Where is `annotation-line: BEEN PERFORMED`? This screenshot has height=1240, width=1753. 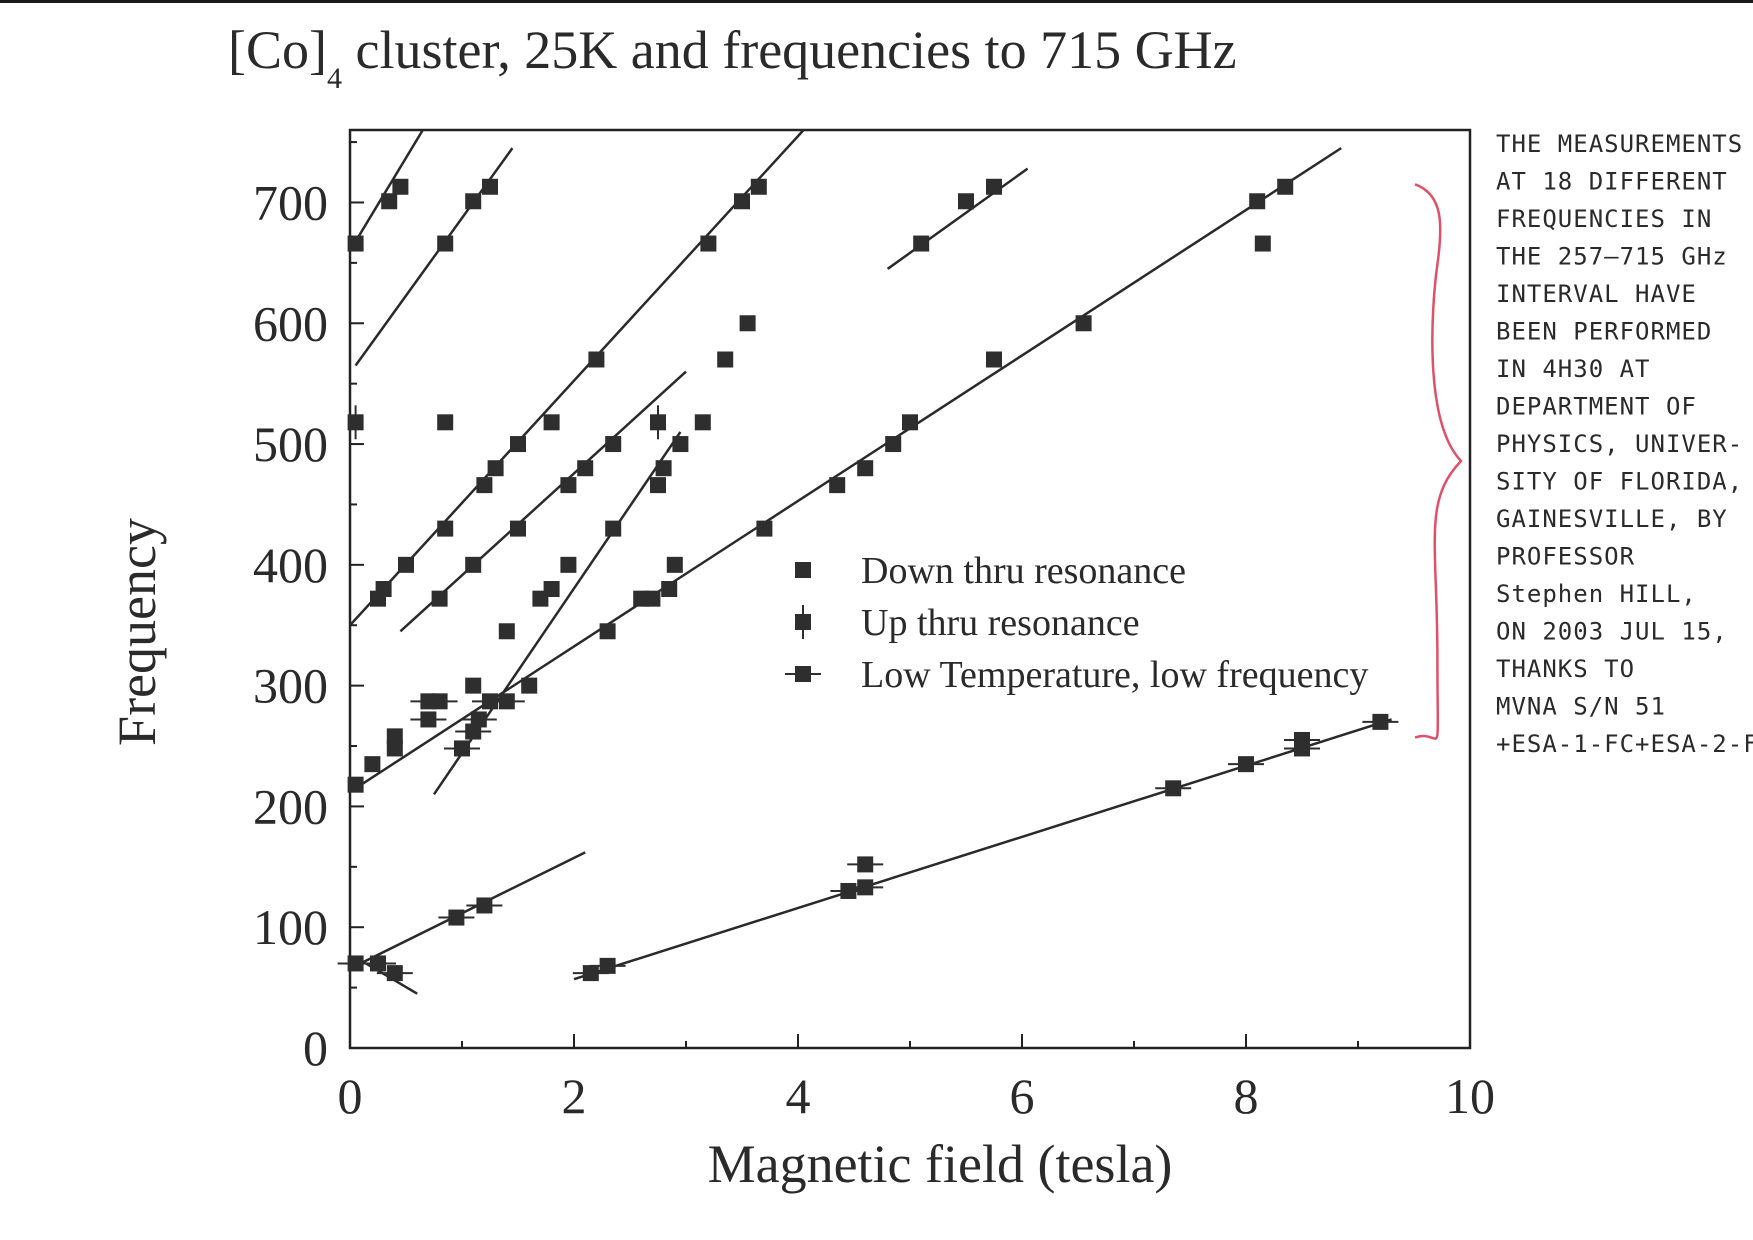
annotation-line: BEEN PERFORMED is located at coordinates (1604, 332).